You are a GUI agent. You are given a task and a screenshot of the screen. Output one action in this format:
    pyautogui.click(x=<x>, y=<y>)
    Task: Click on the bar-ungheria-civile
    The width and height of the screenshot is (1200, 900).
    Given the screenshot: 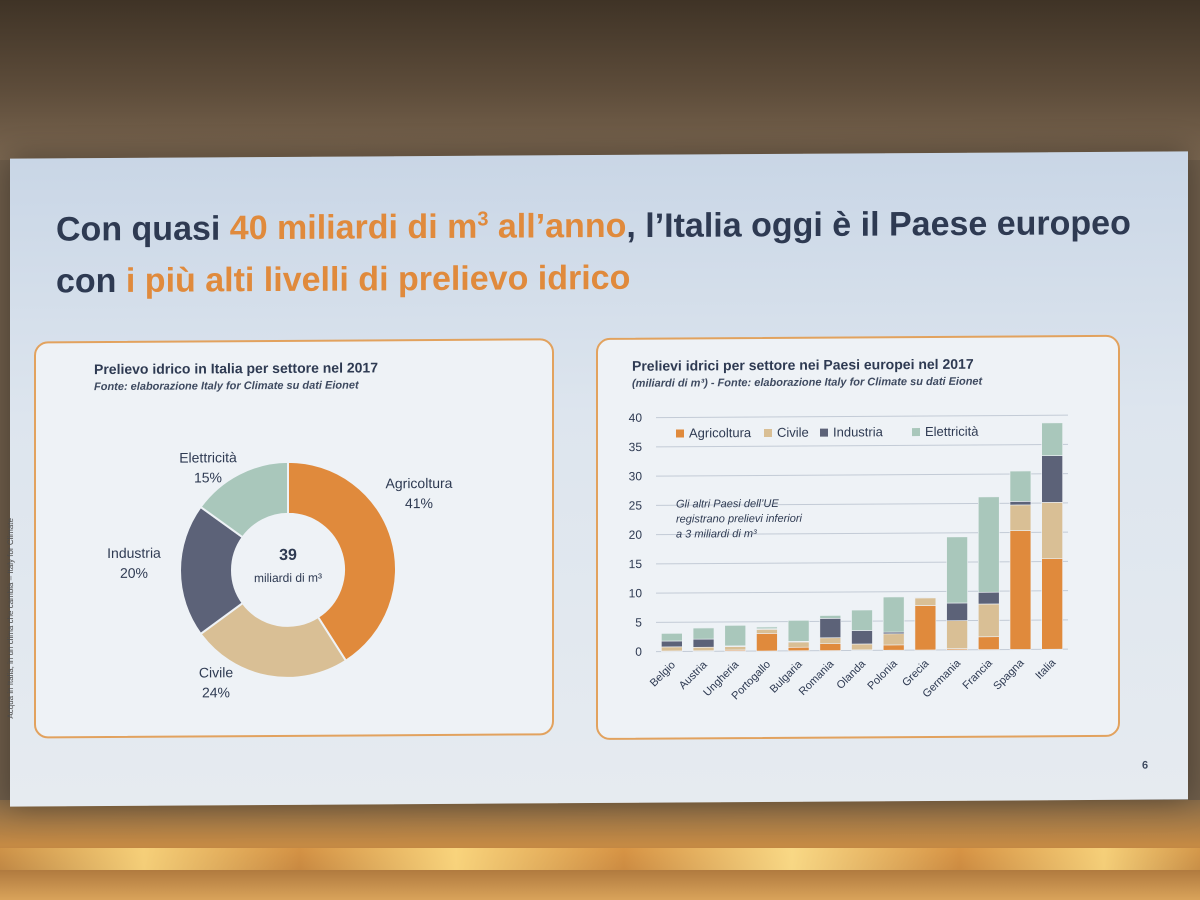 What is the action you would take?
    pyautogui.click(x=735, y=648)
    